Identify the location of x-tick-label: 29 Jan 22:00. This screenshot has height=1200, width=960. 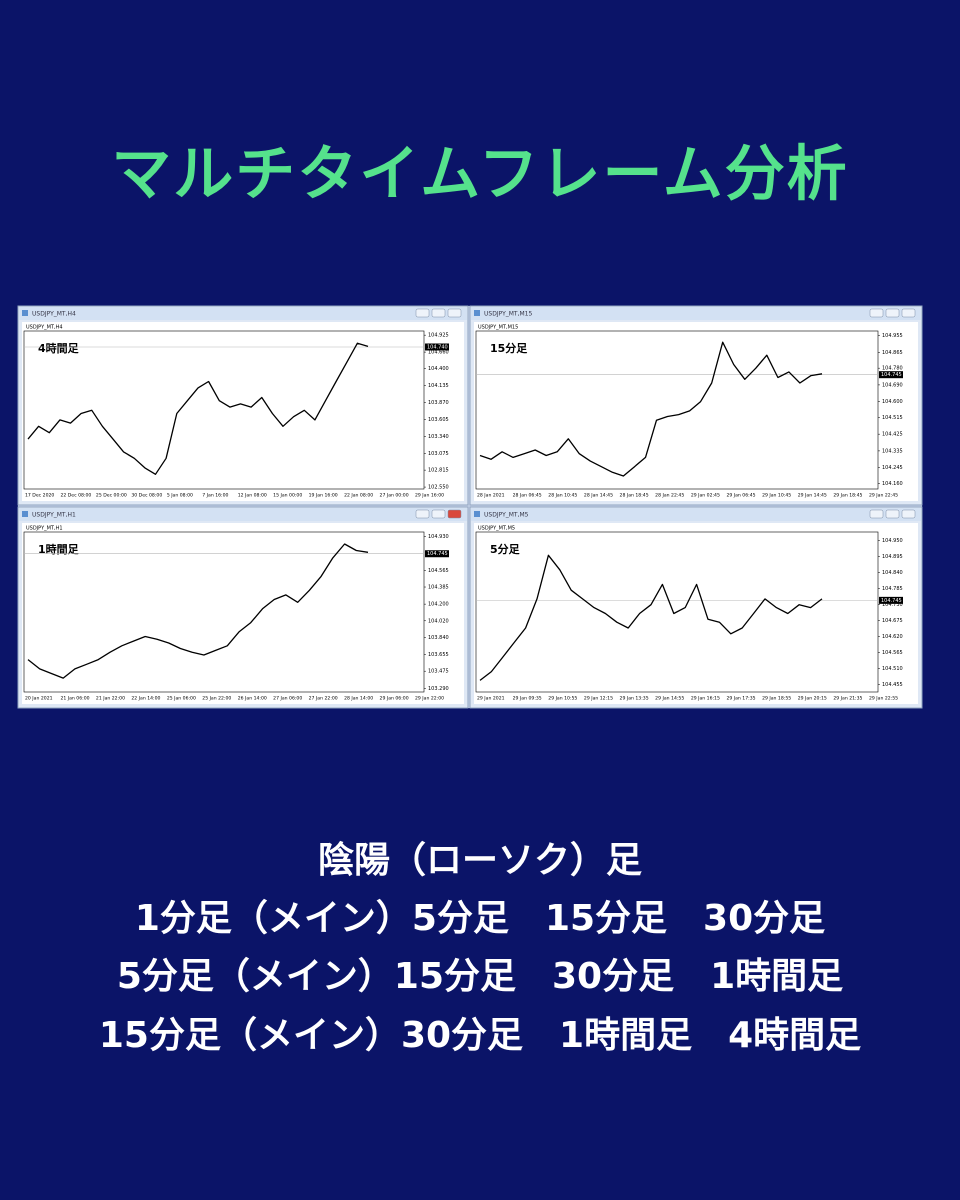
(429, 699).